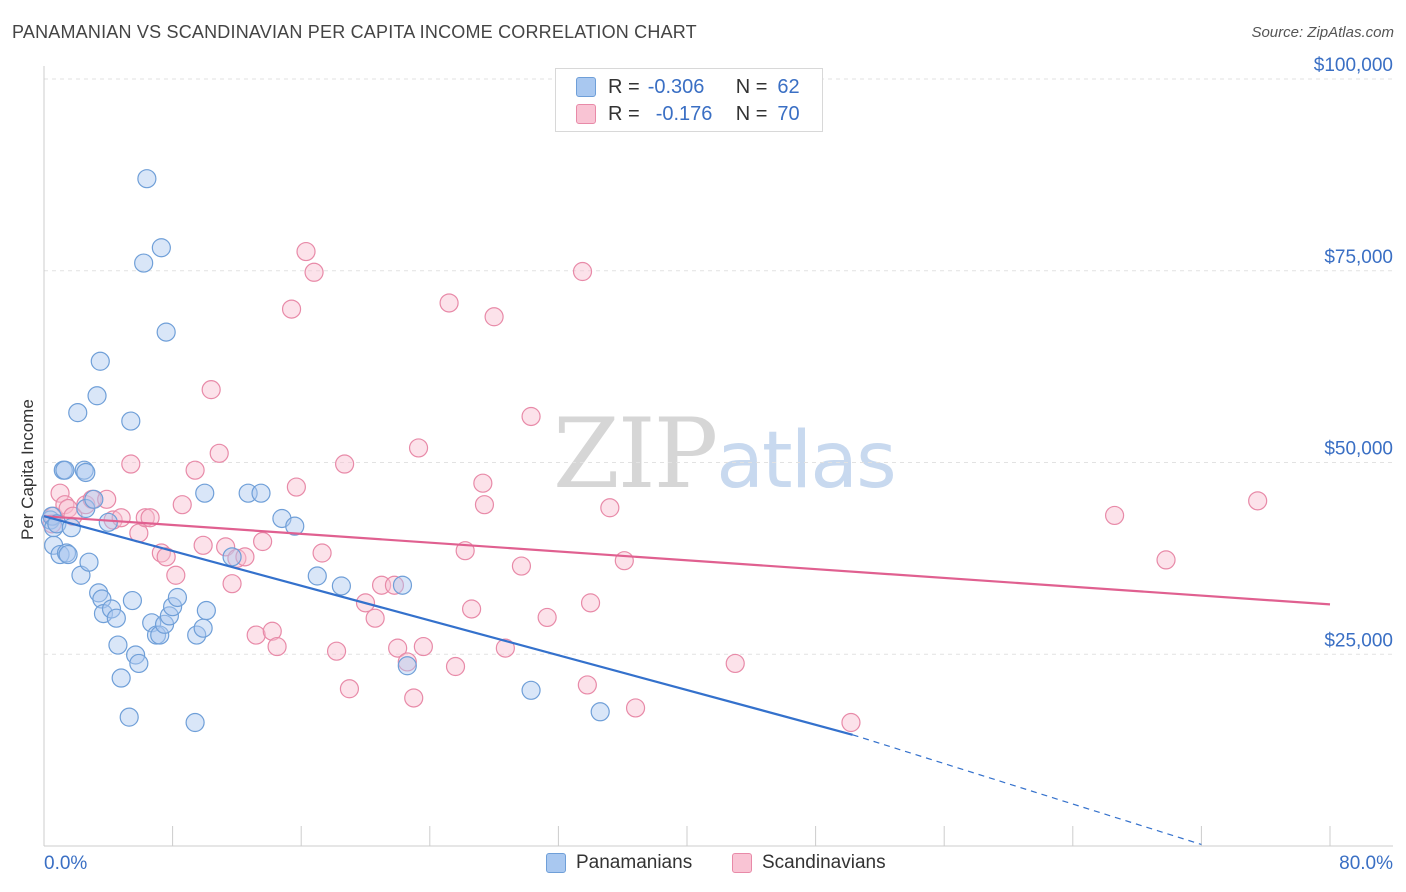 The image size is (1406, 892). Describe the element at coordinates (788, 86) in the screenshot. I see `n-value: 62` at that location.